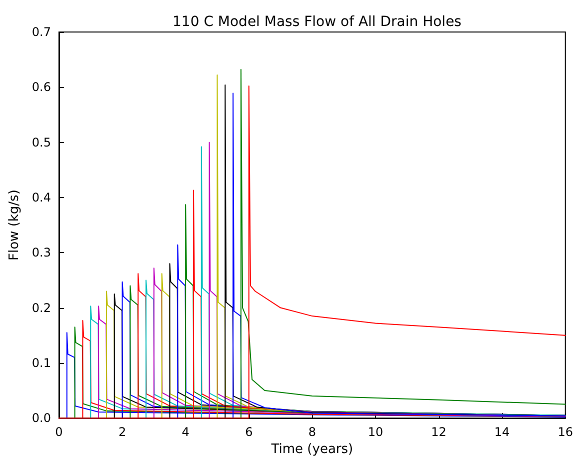 This screenshot has width=576, height=461. Describe the element at coordinates (249, 432) in the screenshot. I see `x-tick-label: 6` at that location.